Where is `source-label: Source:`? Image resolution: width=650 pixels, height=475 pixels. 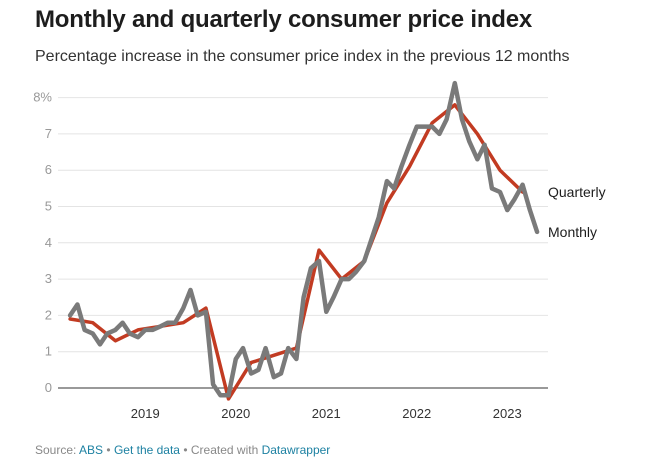 source-label: Source: is located at coordinates (56, 450).